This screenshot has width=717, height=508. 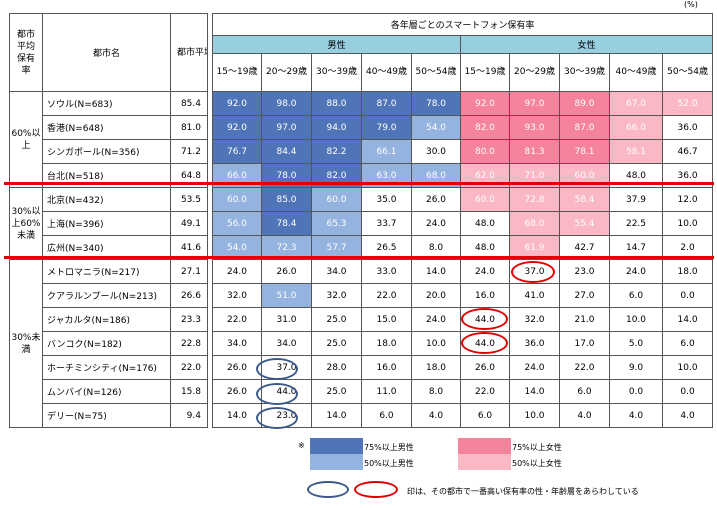 I want to click on female-rate-cell: 21.0, so click(x=584, y=319).